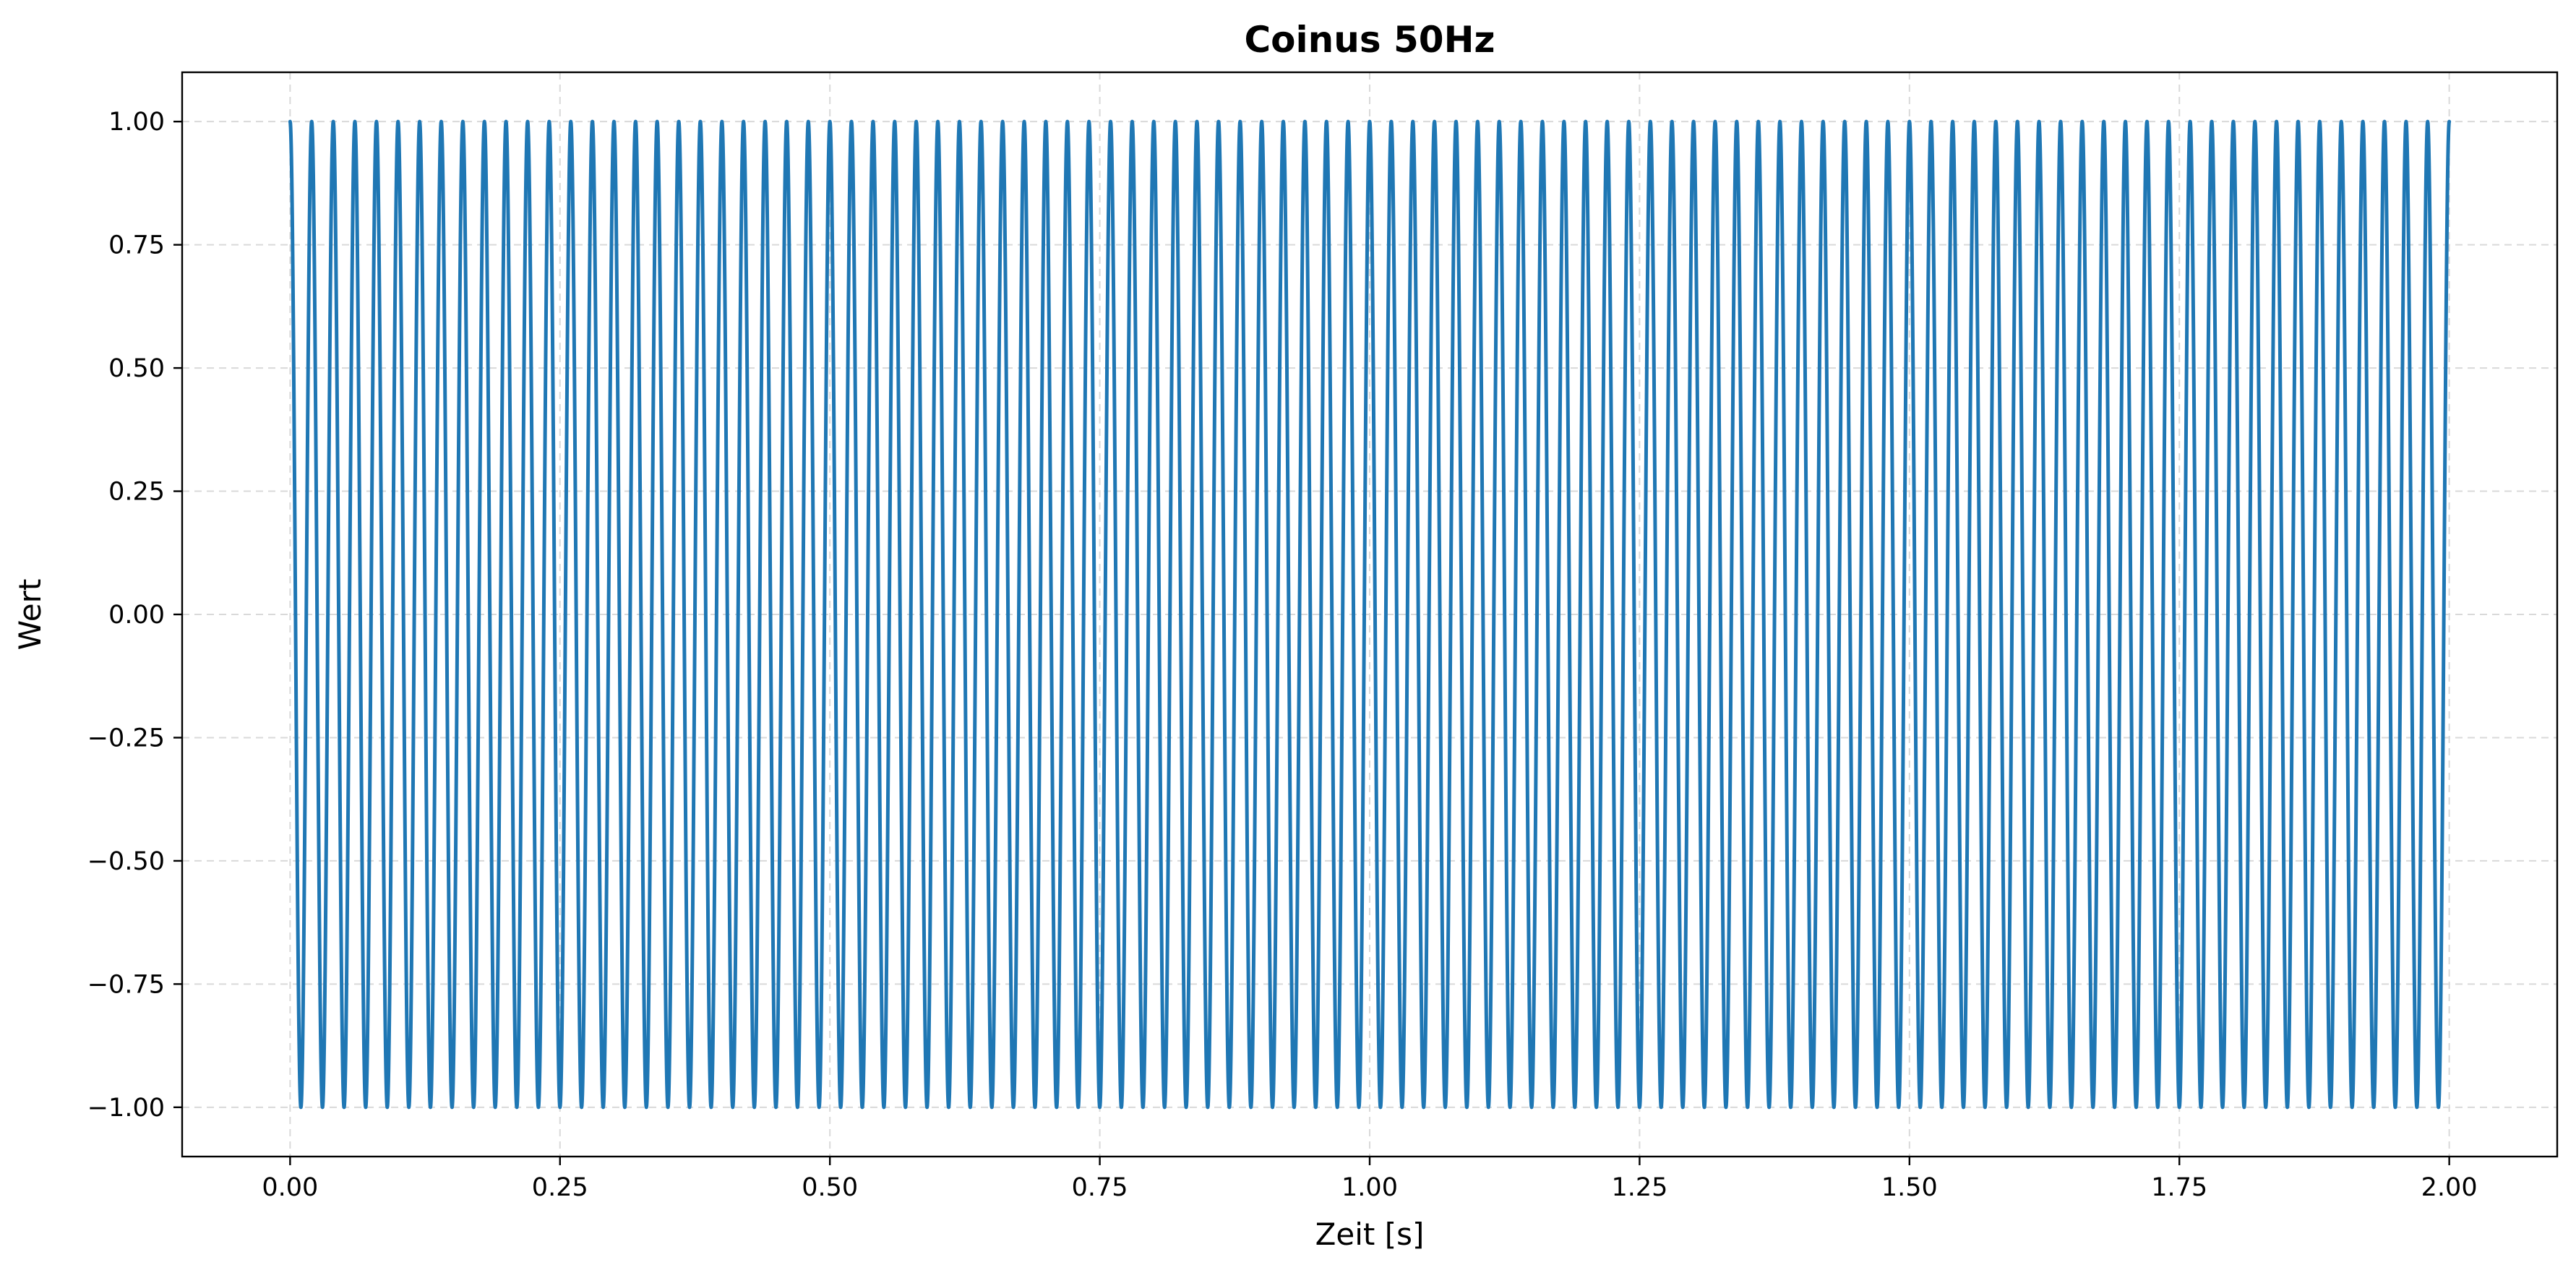 This screenshot has height=1278, width=2576. I want to click on x-tick-label: 2.00, so click(2450, 1187).